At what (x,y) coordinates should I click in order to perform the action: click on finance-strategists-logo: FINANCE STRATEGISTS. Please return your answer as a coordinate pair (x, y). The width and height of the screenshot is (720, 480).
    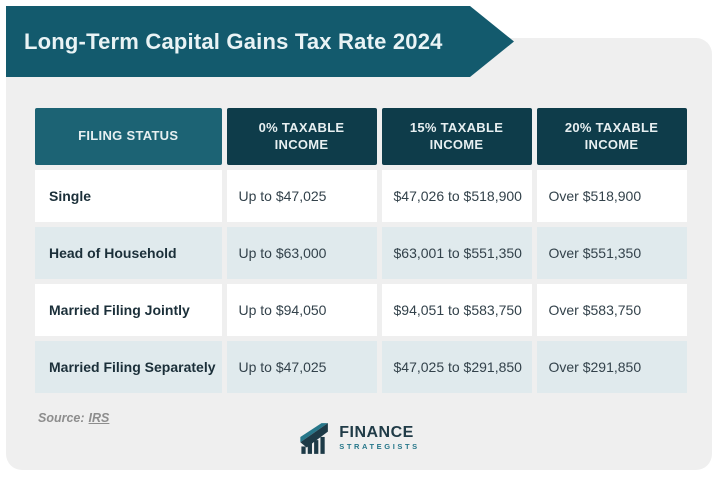
    Looking at the image, I should click on (359, 438).